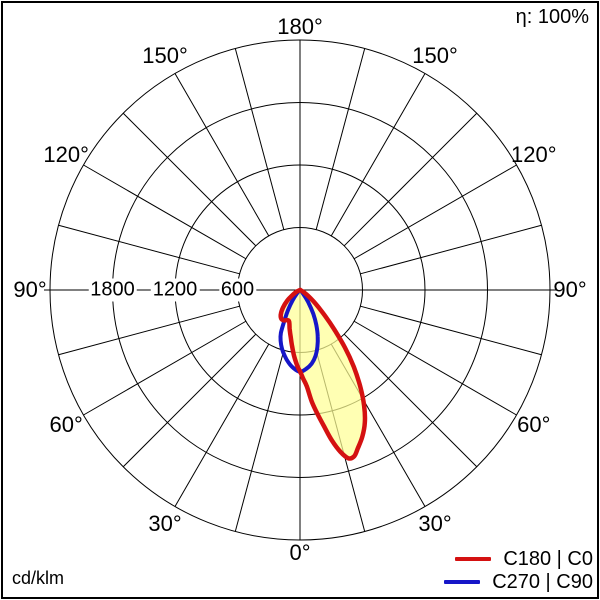 The height and width of the screenshot is (600, 600). Describe the element at coordinates (462, 582) in the screenshot. I see `blue-line-swatch` at that location.